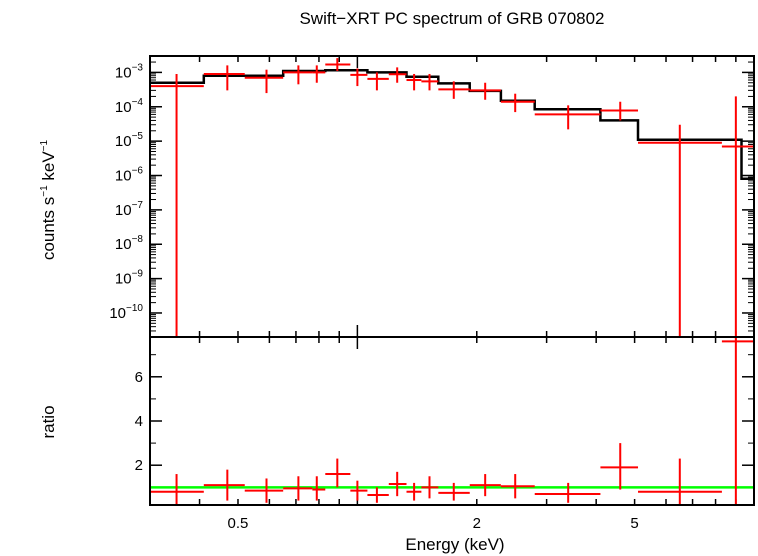  Describe the element at coordinates (454, 544) in the screenshot. I see `x-axis-label: Energy (keV)` at that location.